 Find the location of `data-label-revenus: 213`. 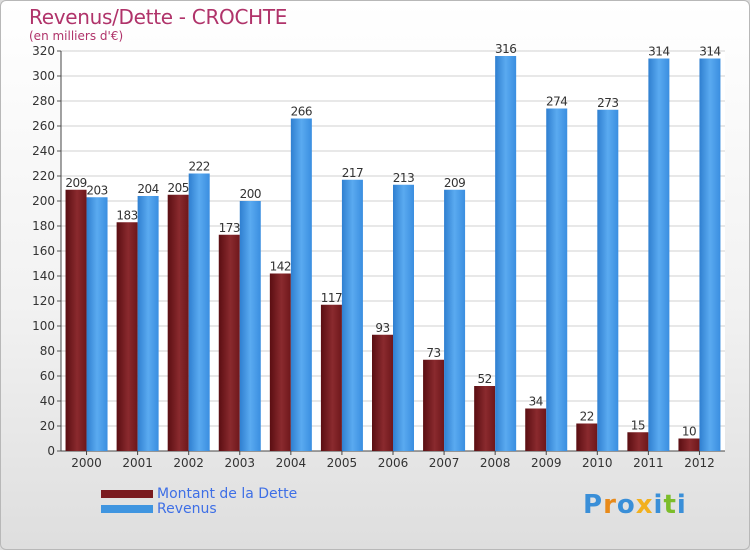

data-label-revenus: 213 is located at coordinates (403, 178).